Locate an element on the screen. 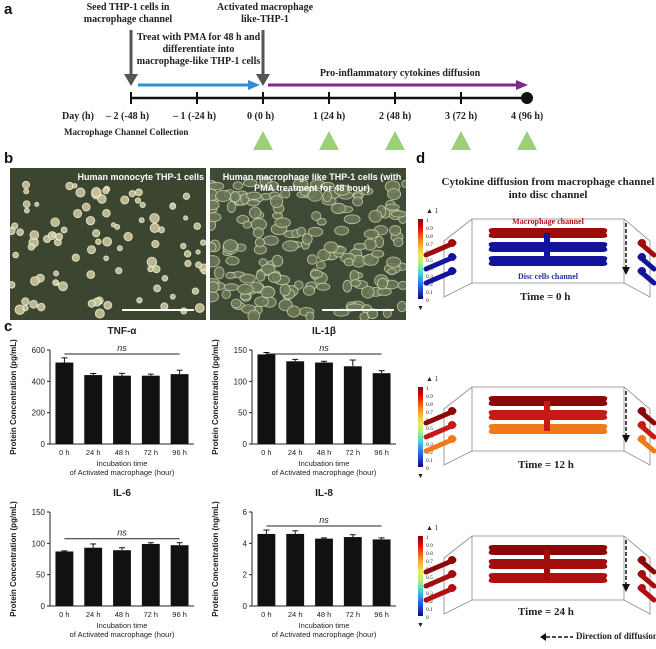 This screenshot has height=649, width=656. y-tick-label: 50 is located at coordinates (242, 413).